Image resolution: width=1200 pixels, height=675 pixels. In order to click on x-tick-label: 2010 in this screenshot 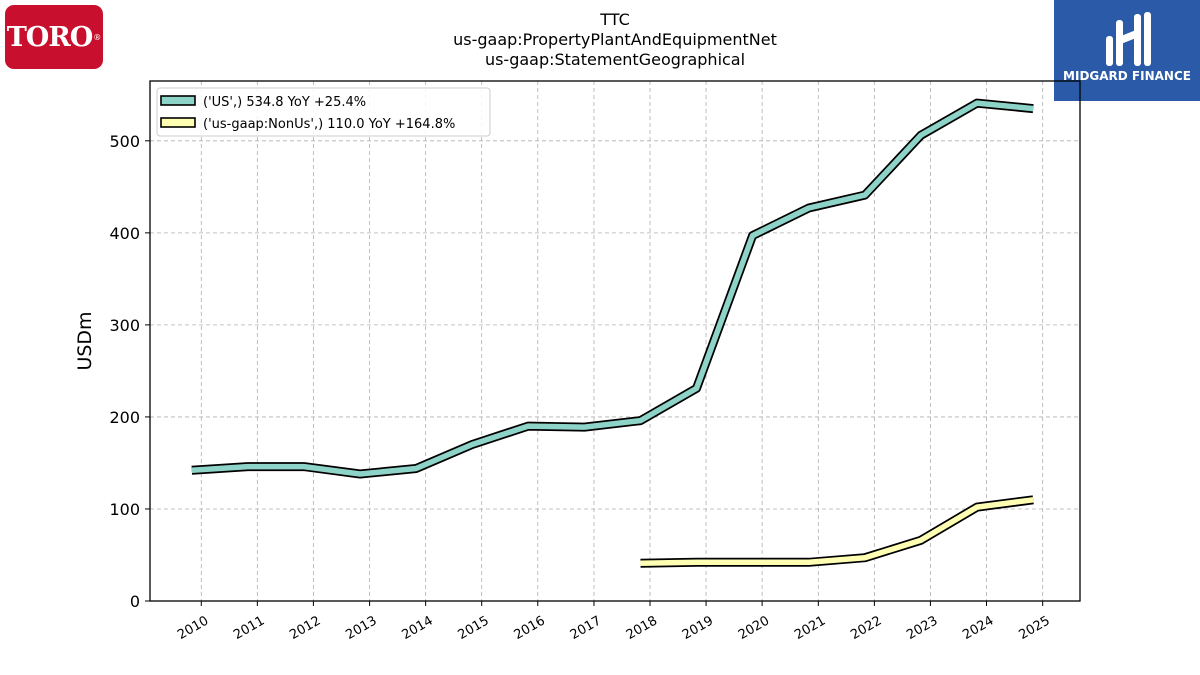, I will do `click(193, 628)`.